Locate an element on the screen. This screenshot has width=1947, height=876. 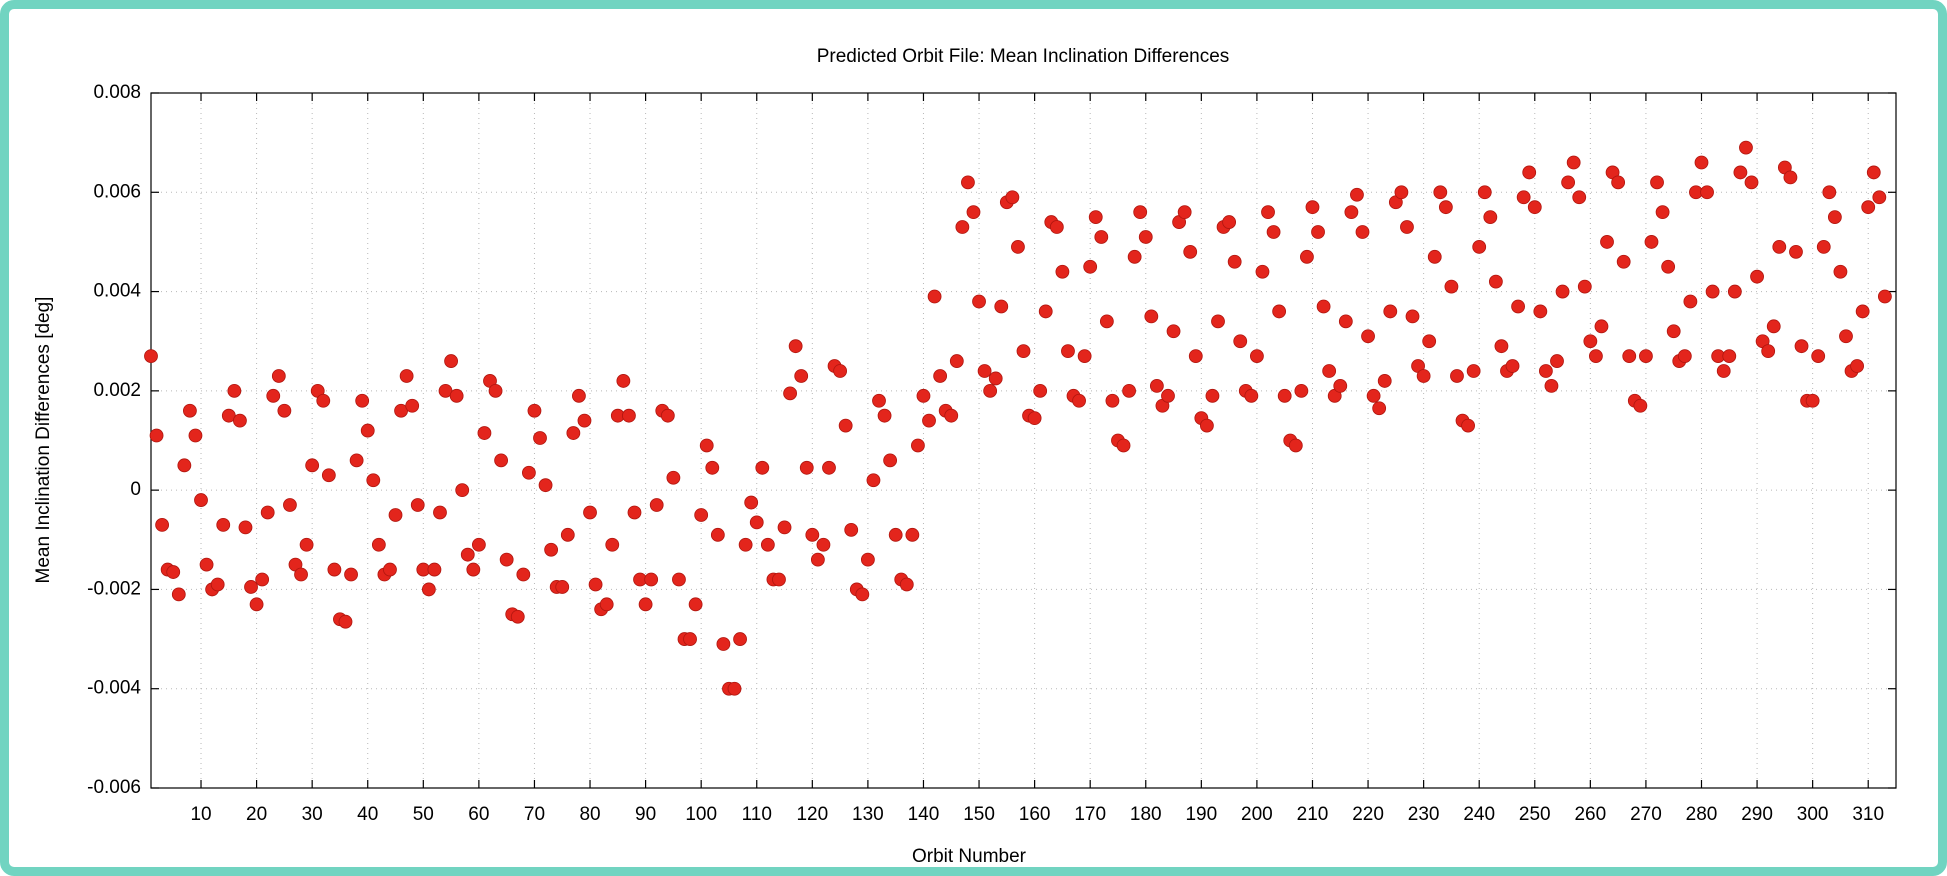
x-tick-label: 180 is located at coordinates (1146, 814).